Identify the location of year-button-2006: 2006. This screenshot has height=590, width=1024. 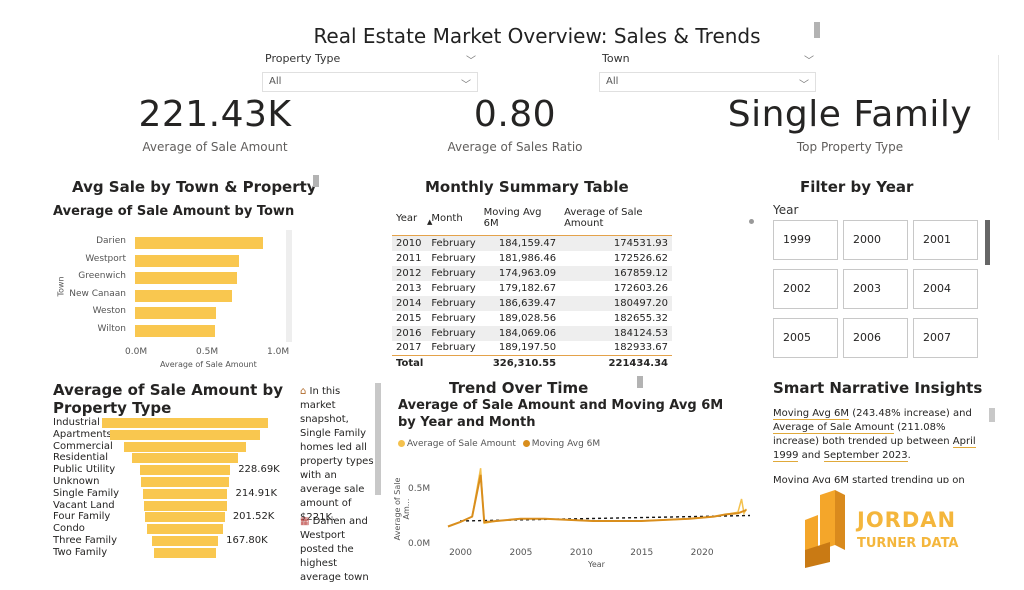
(875, 338).